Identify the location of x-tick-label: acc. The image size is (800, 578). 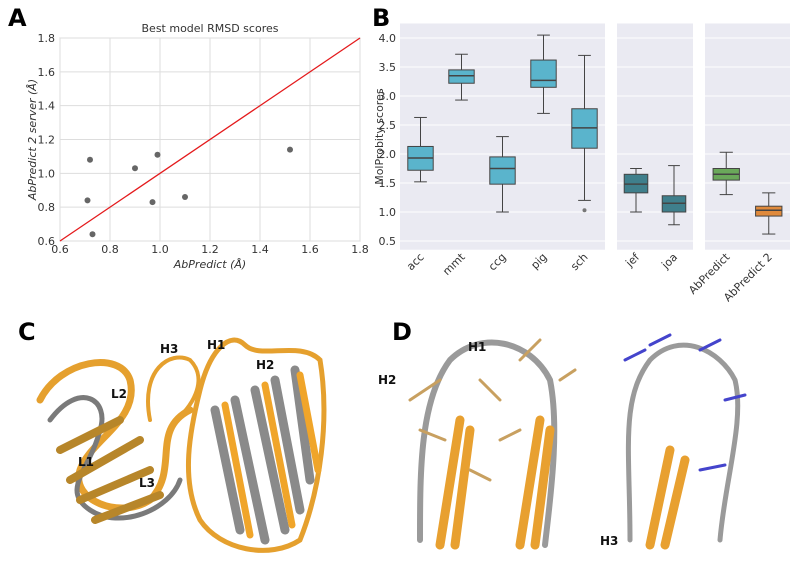
(415, 262).